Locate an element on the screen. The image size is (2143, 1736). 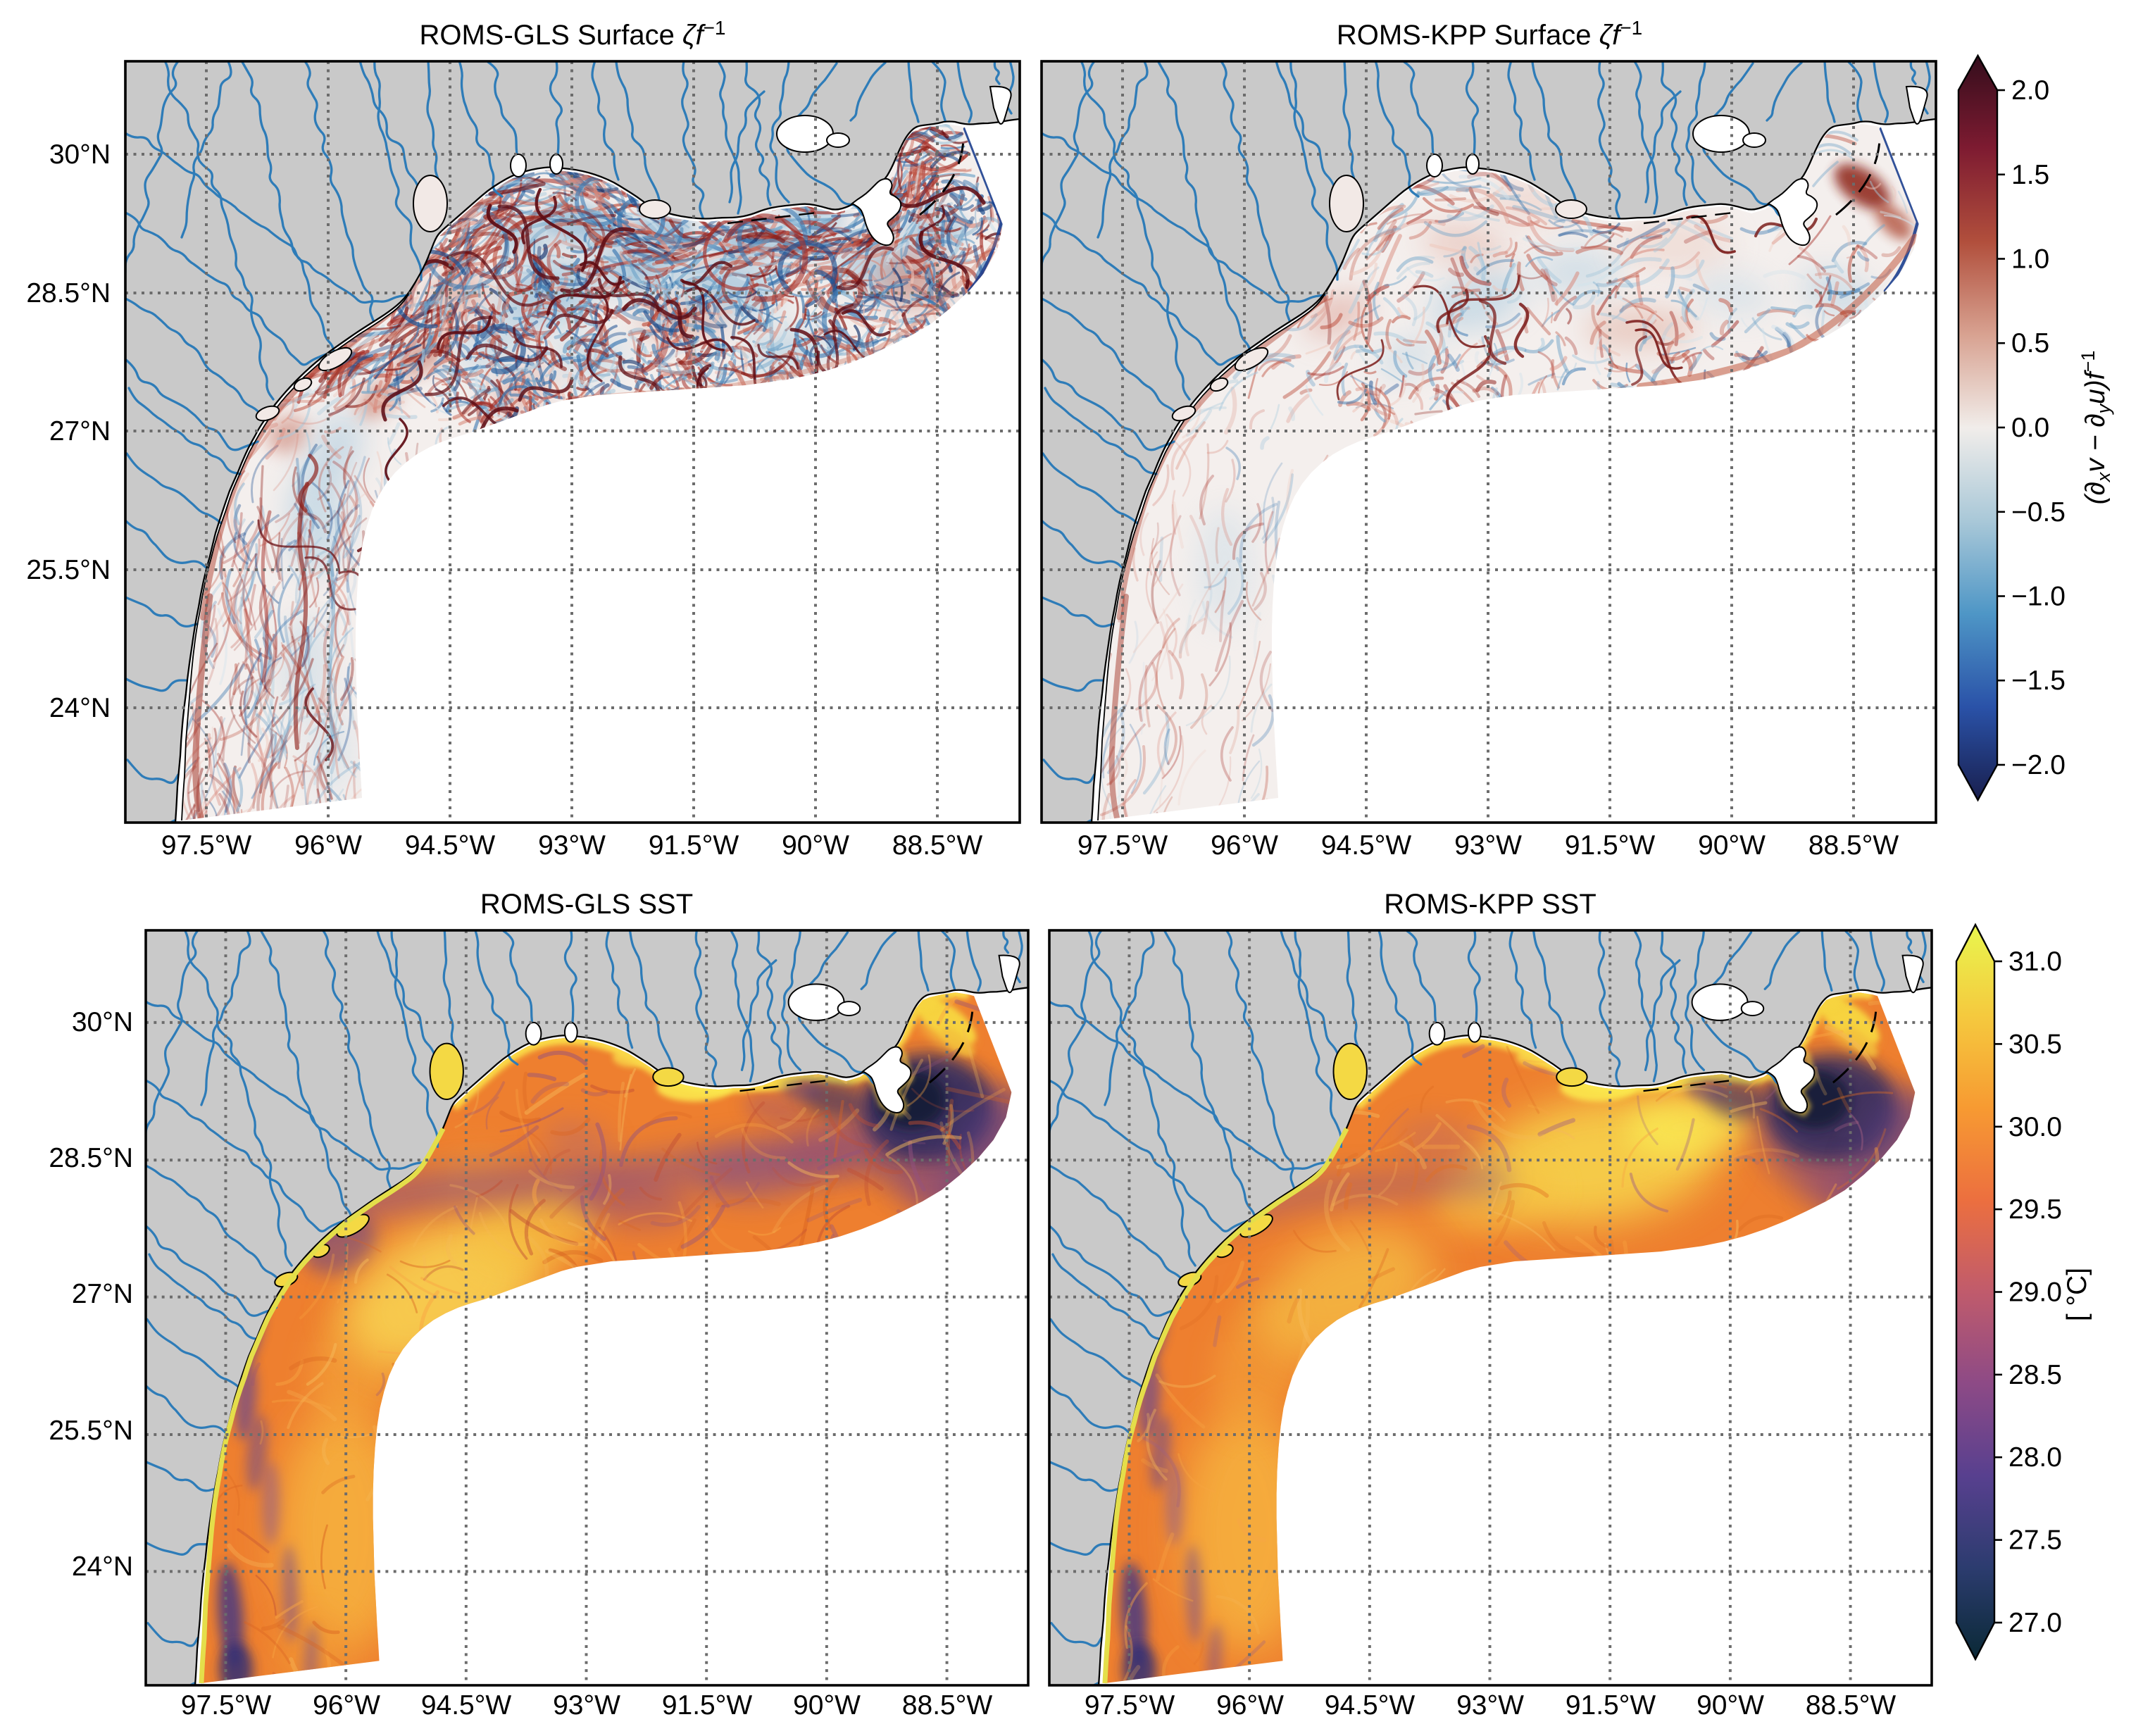
svg-text: 0.5 is located at coordinates (2030, 343).